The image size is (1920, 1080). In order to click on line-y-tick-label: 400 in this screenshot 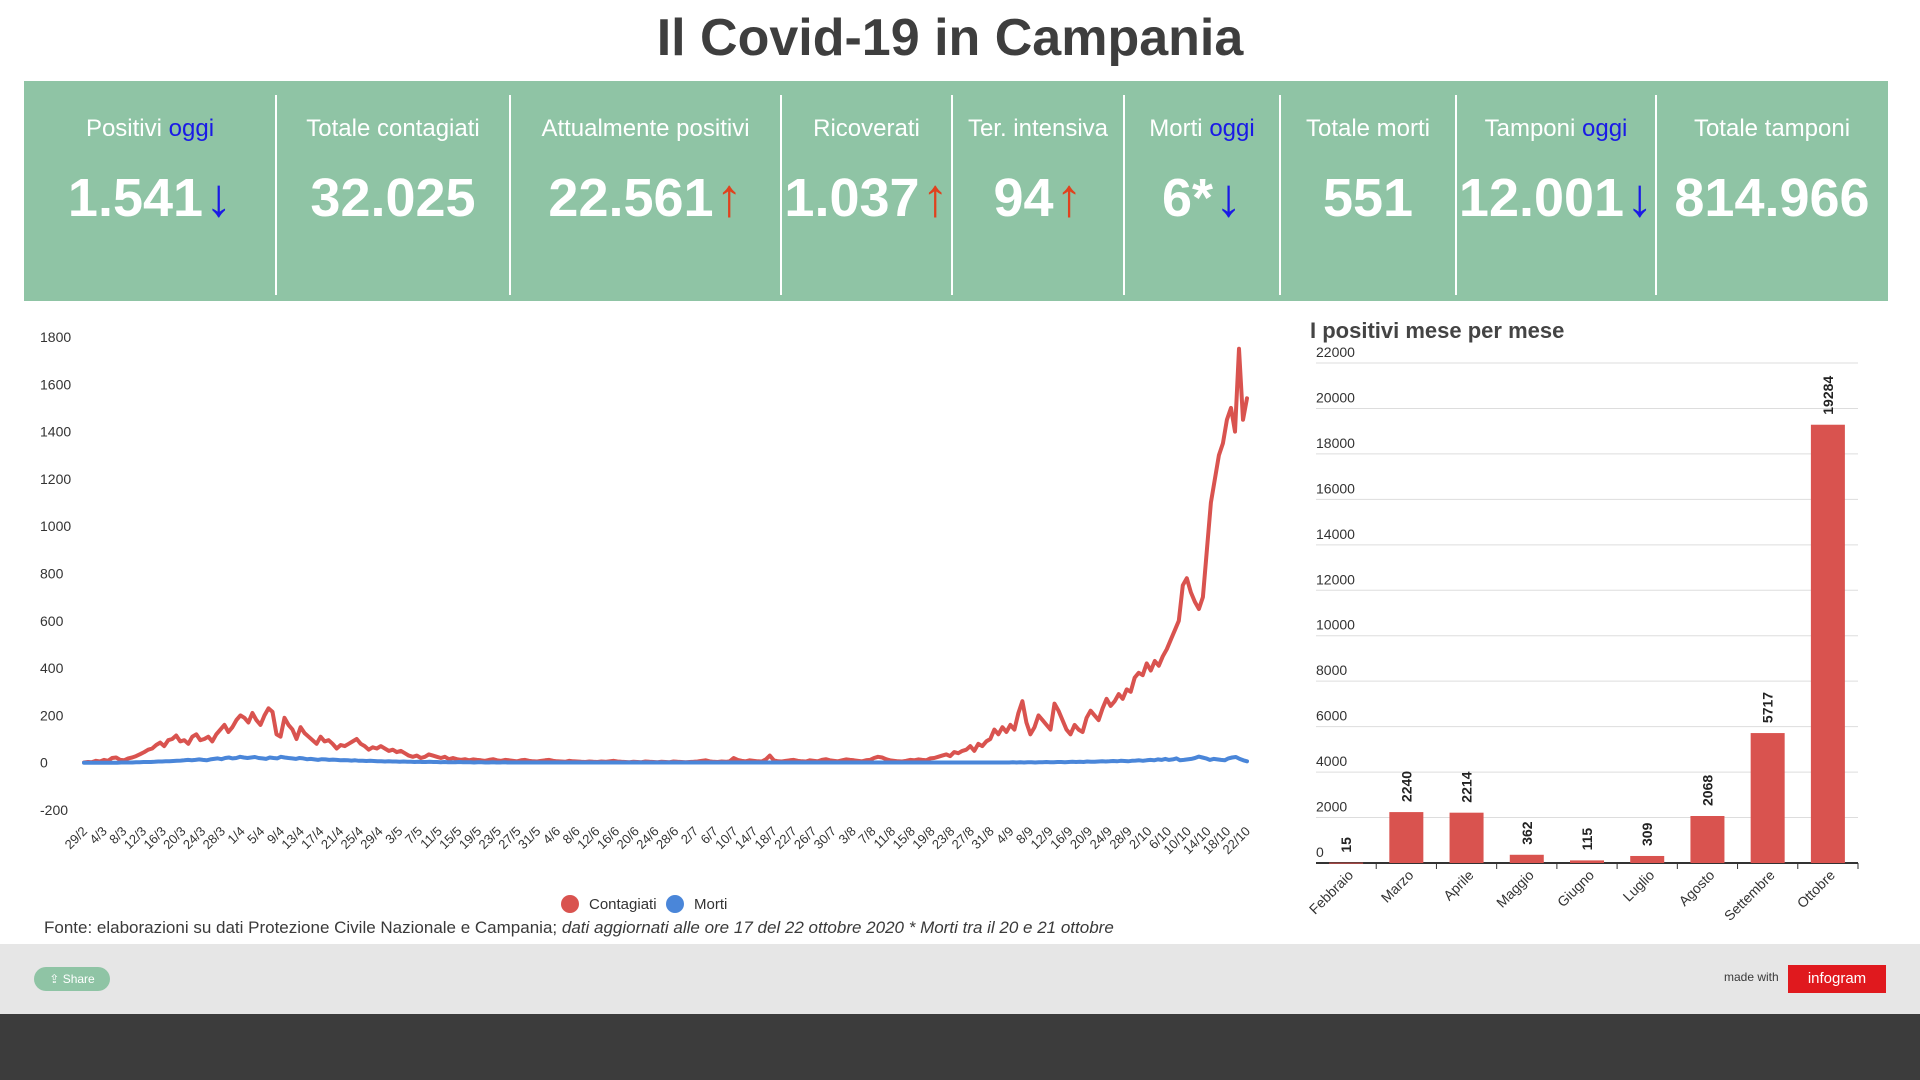, I will do `click(52, 668)`.